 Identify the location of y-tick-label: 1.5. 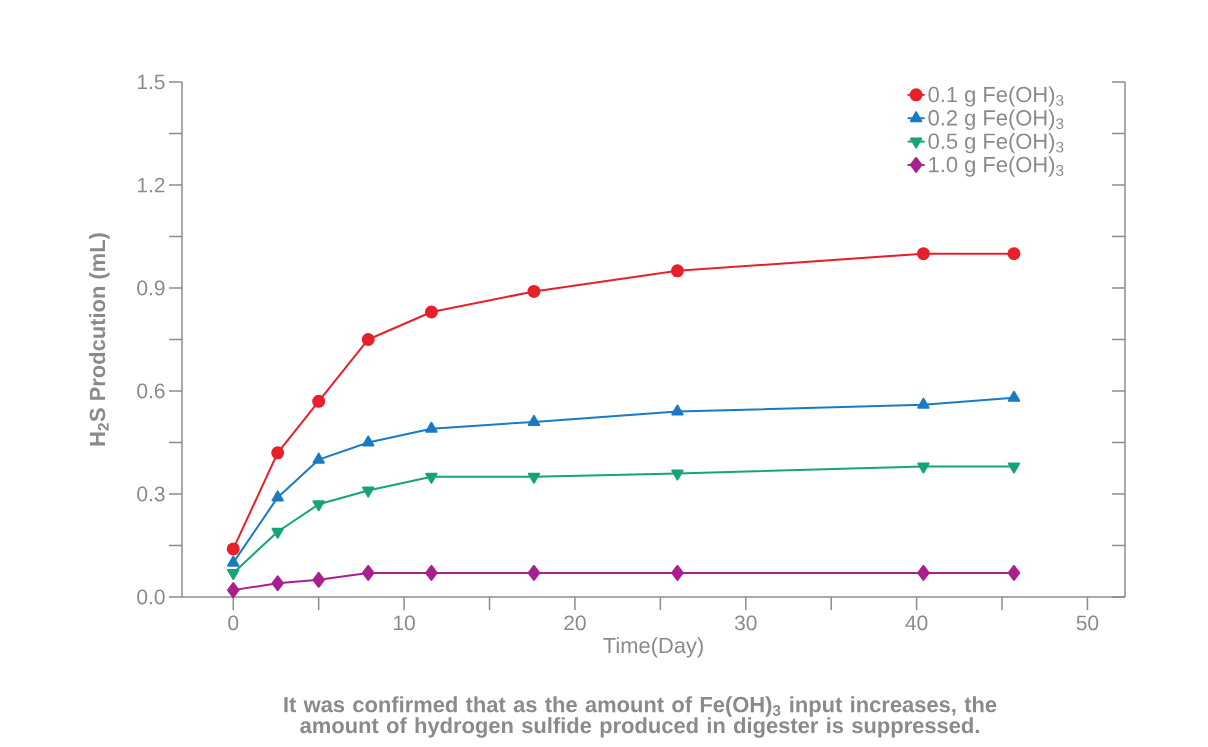
(151, 82).